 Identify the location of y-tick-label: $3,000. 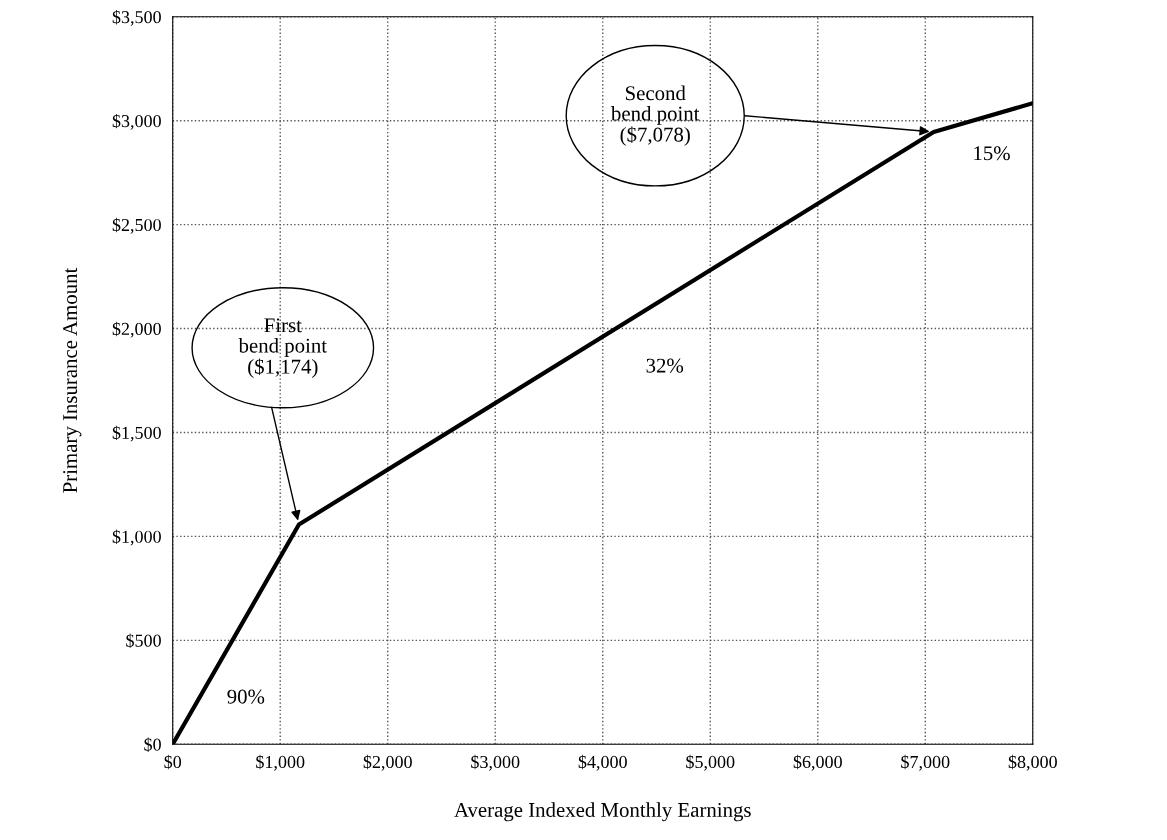
(136, 121).